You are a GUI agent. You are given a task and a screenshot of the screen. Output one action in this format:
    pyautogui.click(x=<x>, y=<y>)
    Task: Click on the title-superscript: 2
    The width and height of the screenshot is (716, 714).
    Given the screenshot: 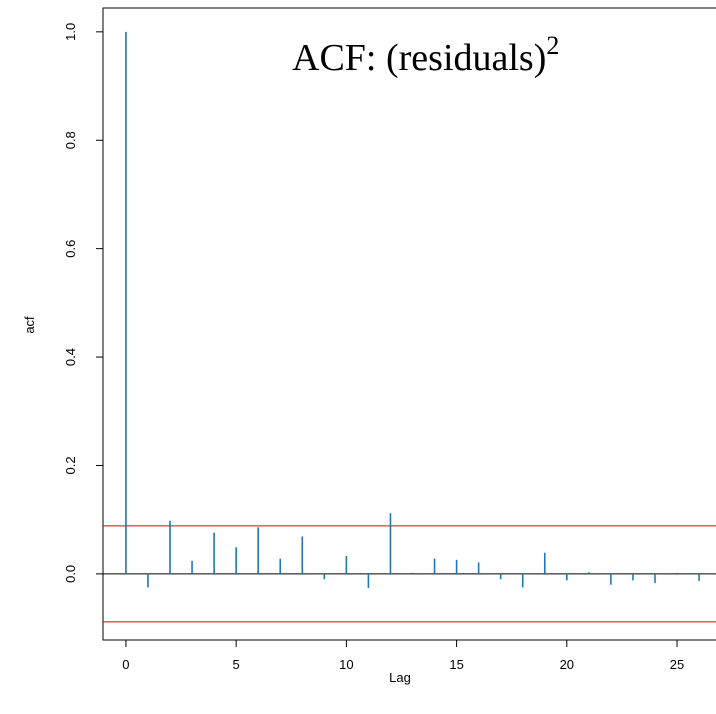 What is the action you would take?
    pyautogui.click(x=552, y=45)
    